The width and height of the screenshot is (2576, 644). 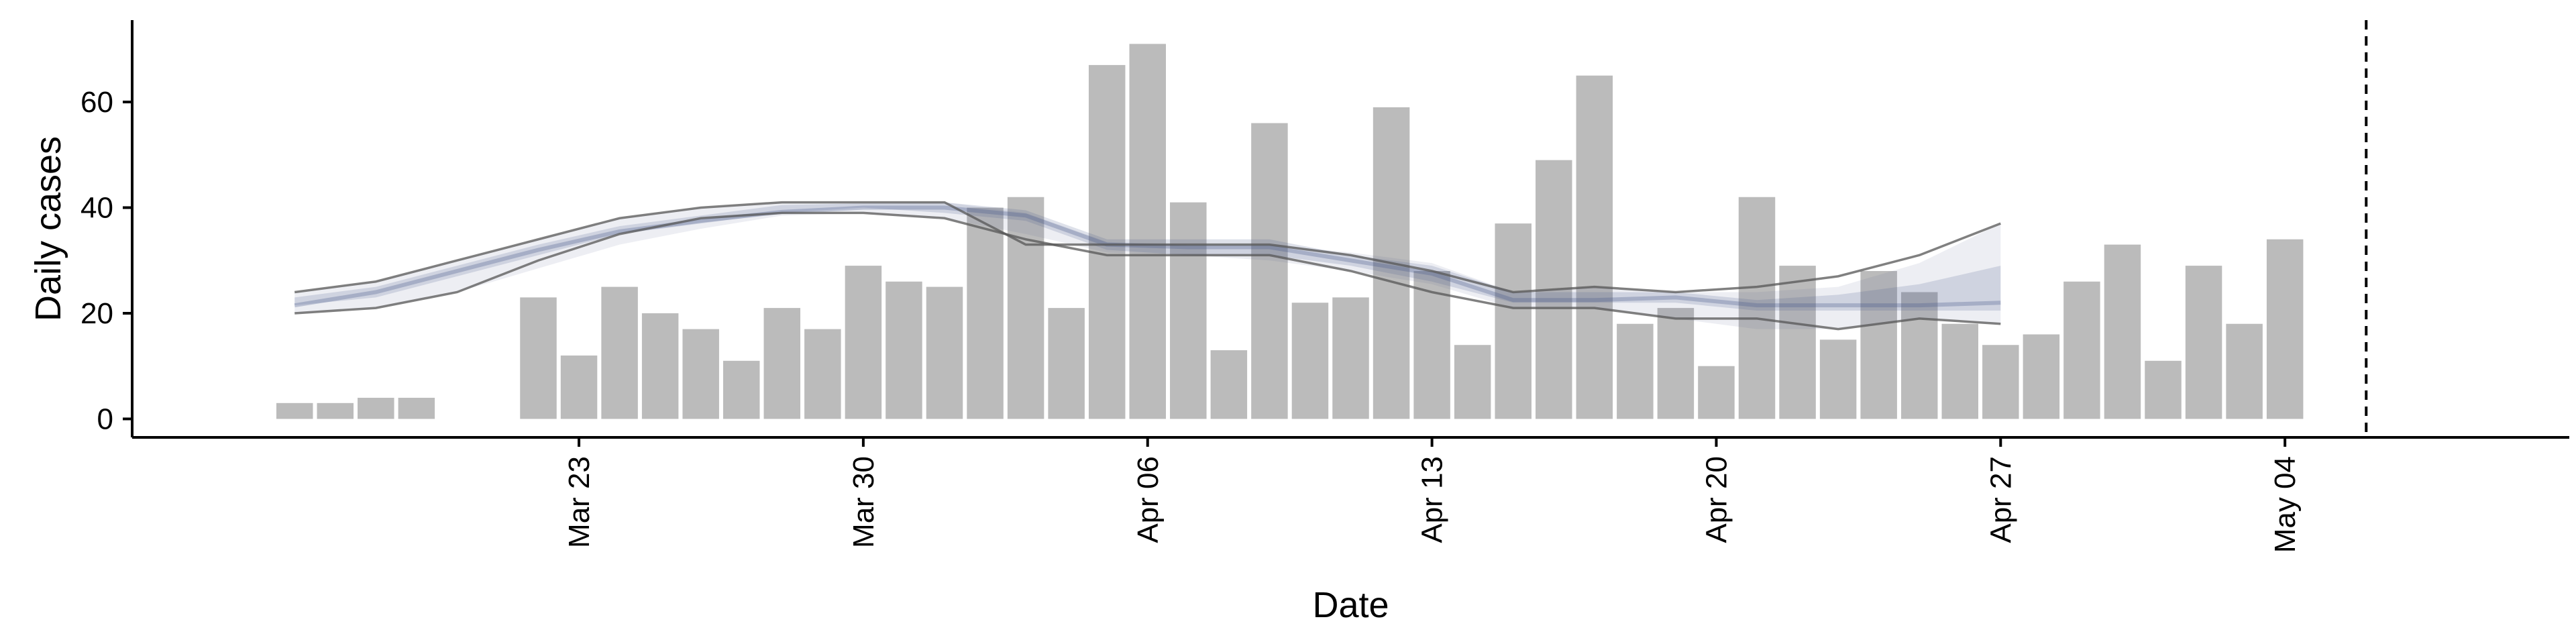 I want to click on estimate-band, so click(x=1147, y=266).